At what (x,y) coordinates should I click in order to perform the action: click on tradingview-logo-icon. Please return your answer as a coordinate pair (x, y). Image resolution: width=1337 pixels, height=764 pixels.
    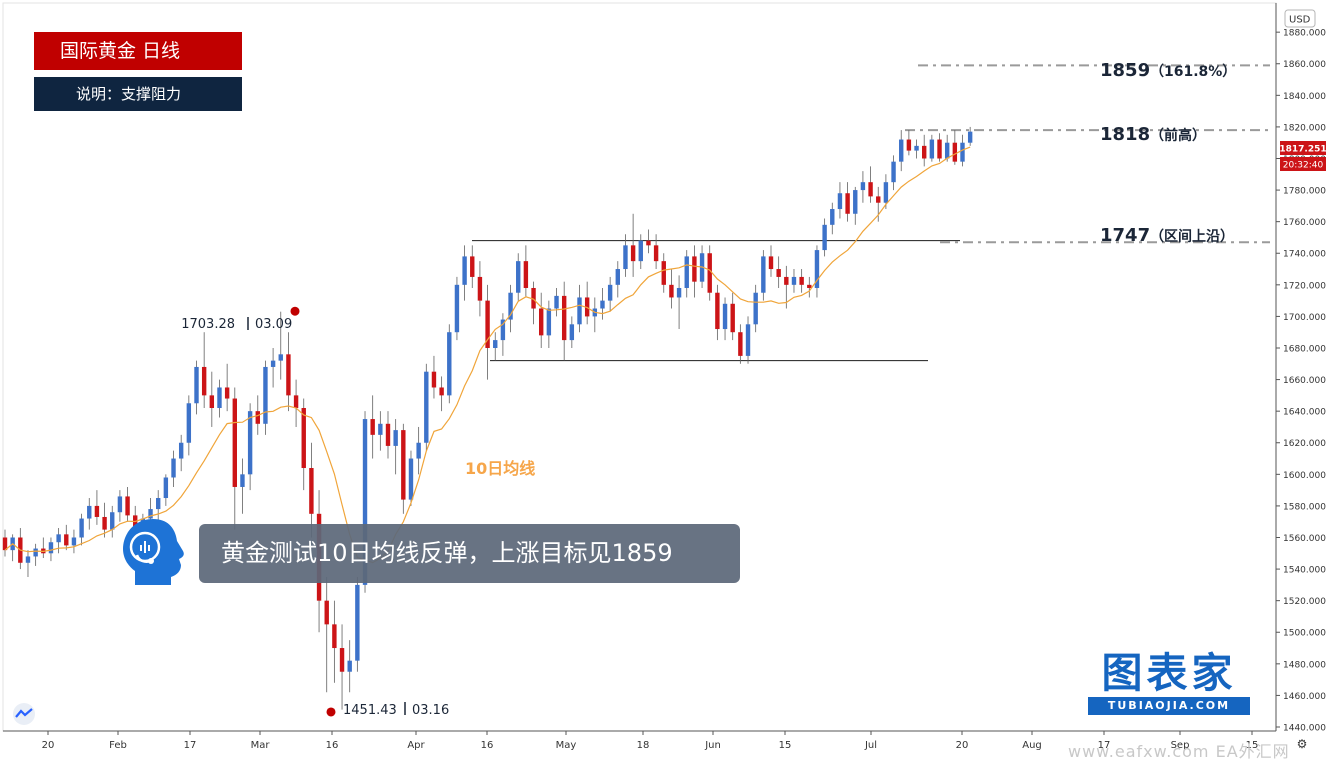
    Looking at the image, I should click on (24, 714).